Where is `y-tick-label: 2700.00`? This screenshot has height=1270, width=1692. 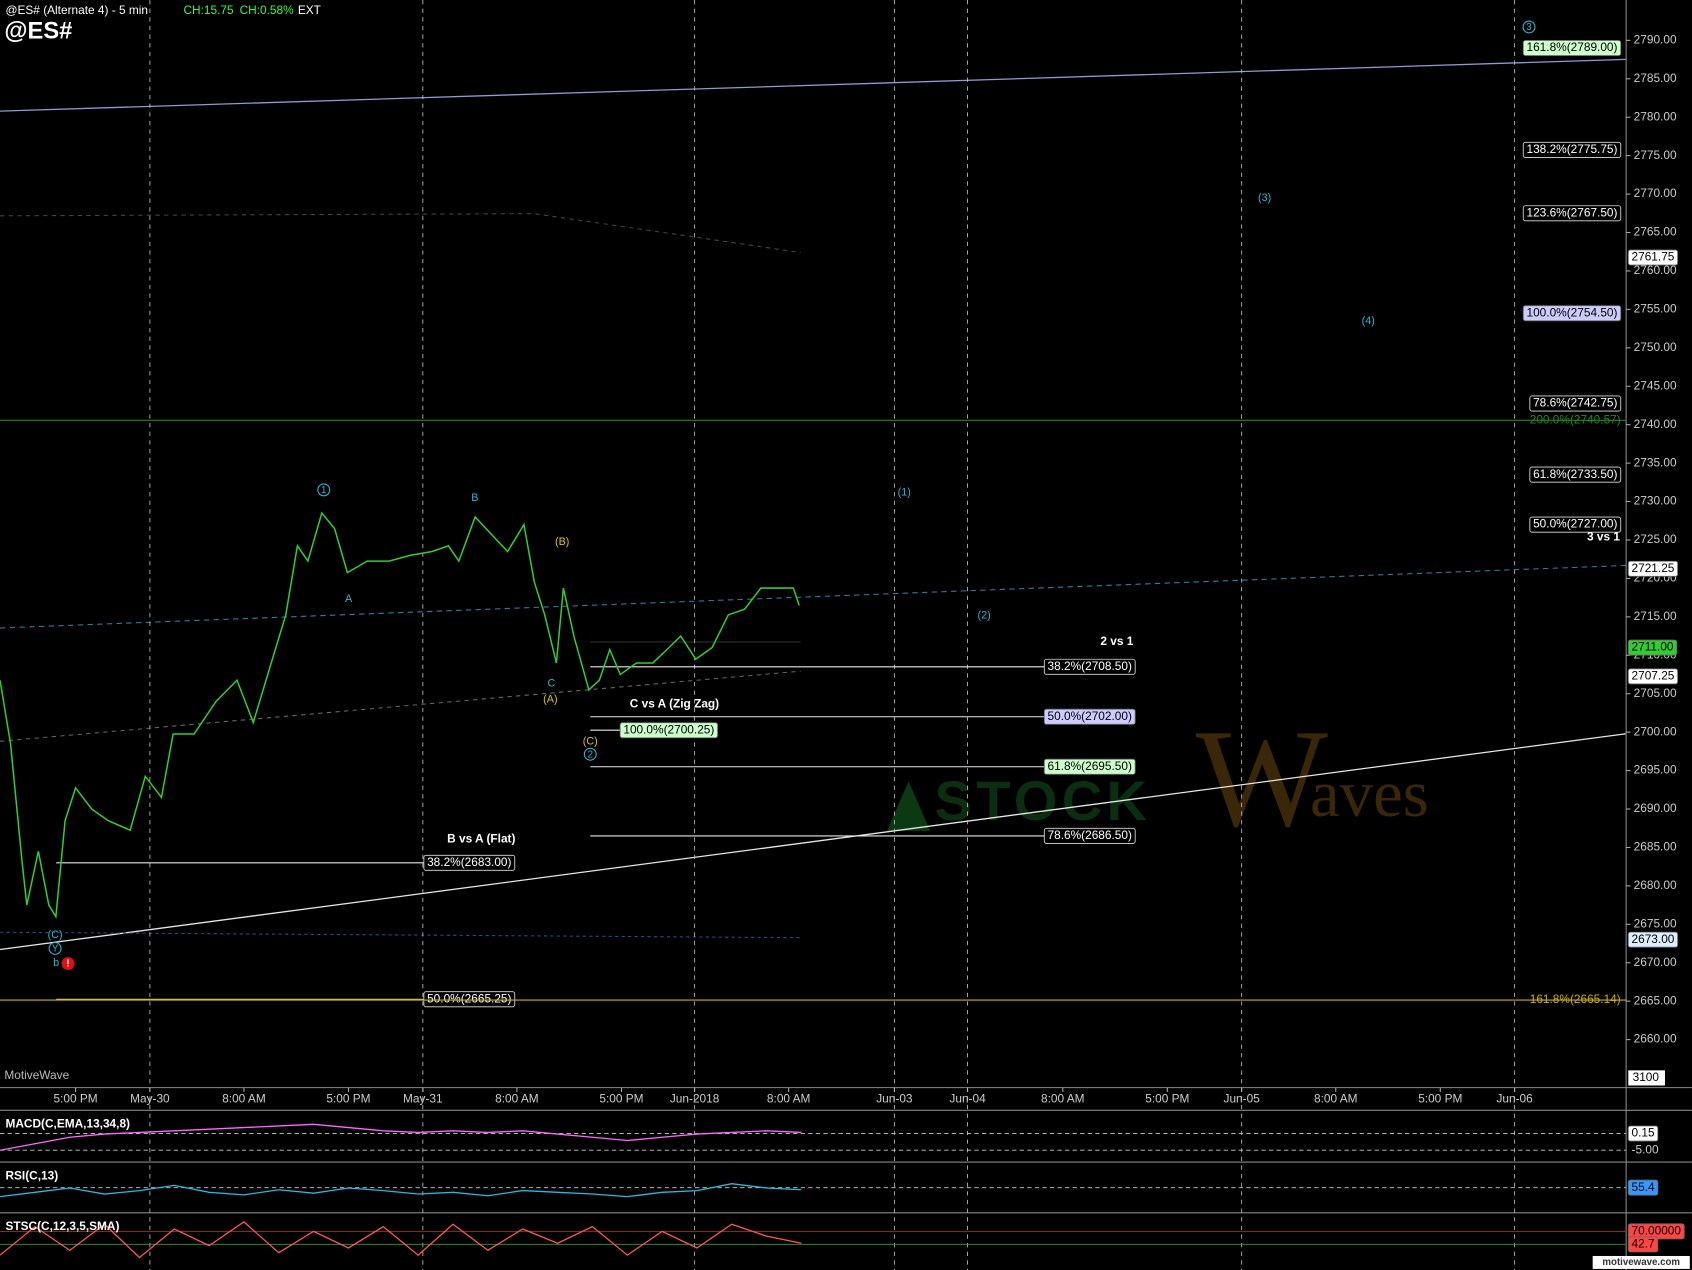
y-tick-label: 2700.00 is located at coordinates (1655, 731).